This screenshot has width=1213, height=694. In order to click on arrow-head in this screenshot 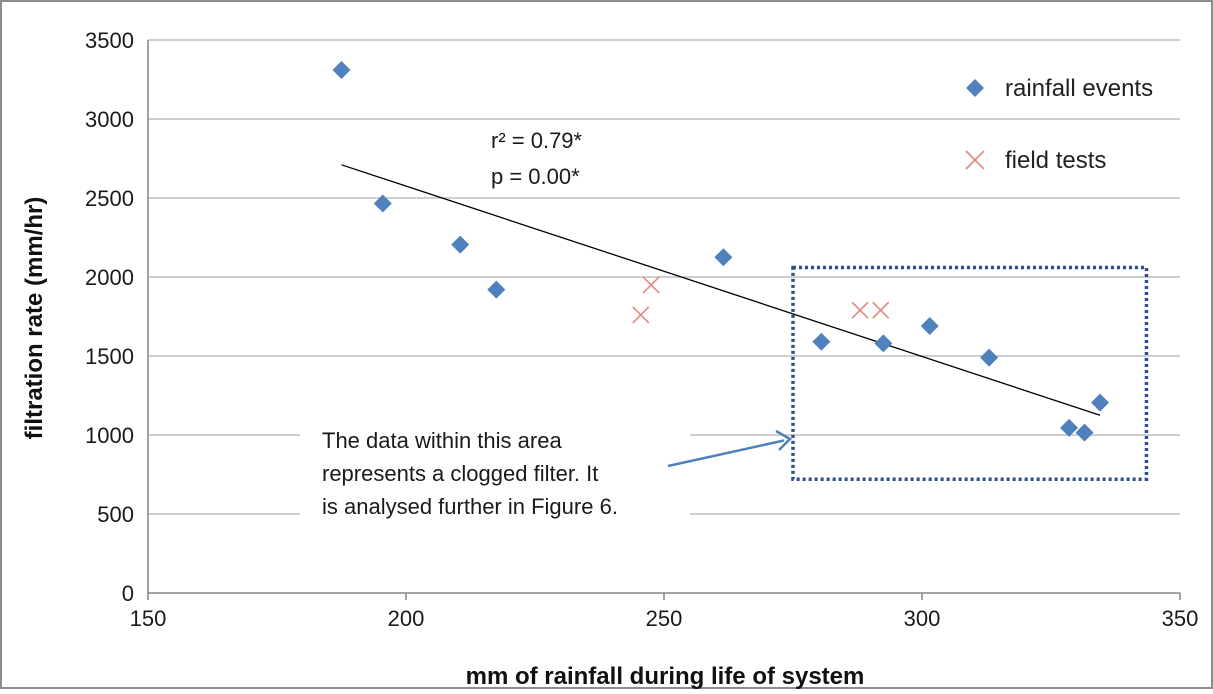, I will do `click(784, 440)`.